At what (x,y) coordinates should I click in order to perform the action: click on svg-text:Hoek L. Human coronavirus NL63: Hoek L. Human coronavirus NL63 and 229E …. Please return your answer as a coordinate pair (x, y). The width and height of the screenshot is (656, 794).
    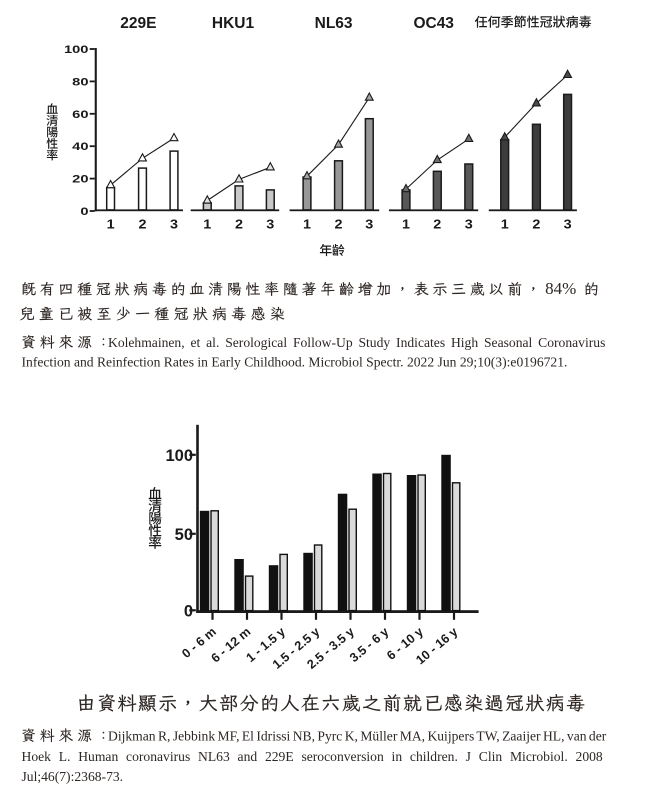
    Looking at the image, I should click on (312, 756).